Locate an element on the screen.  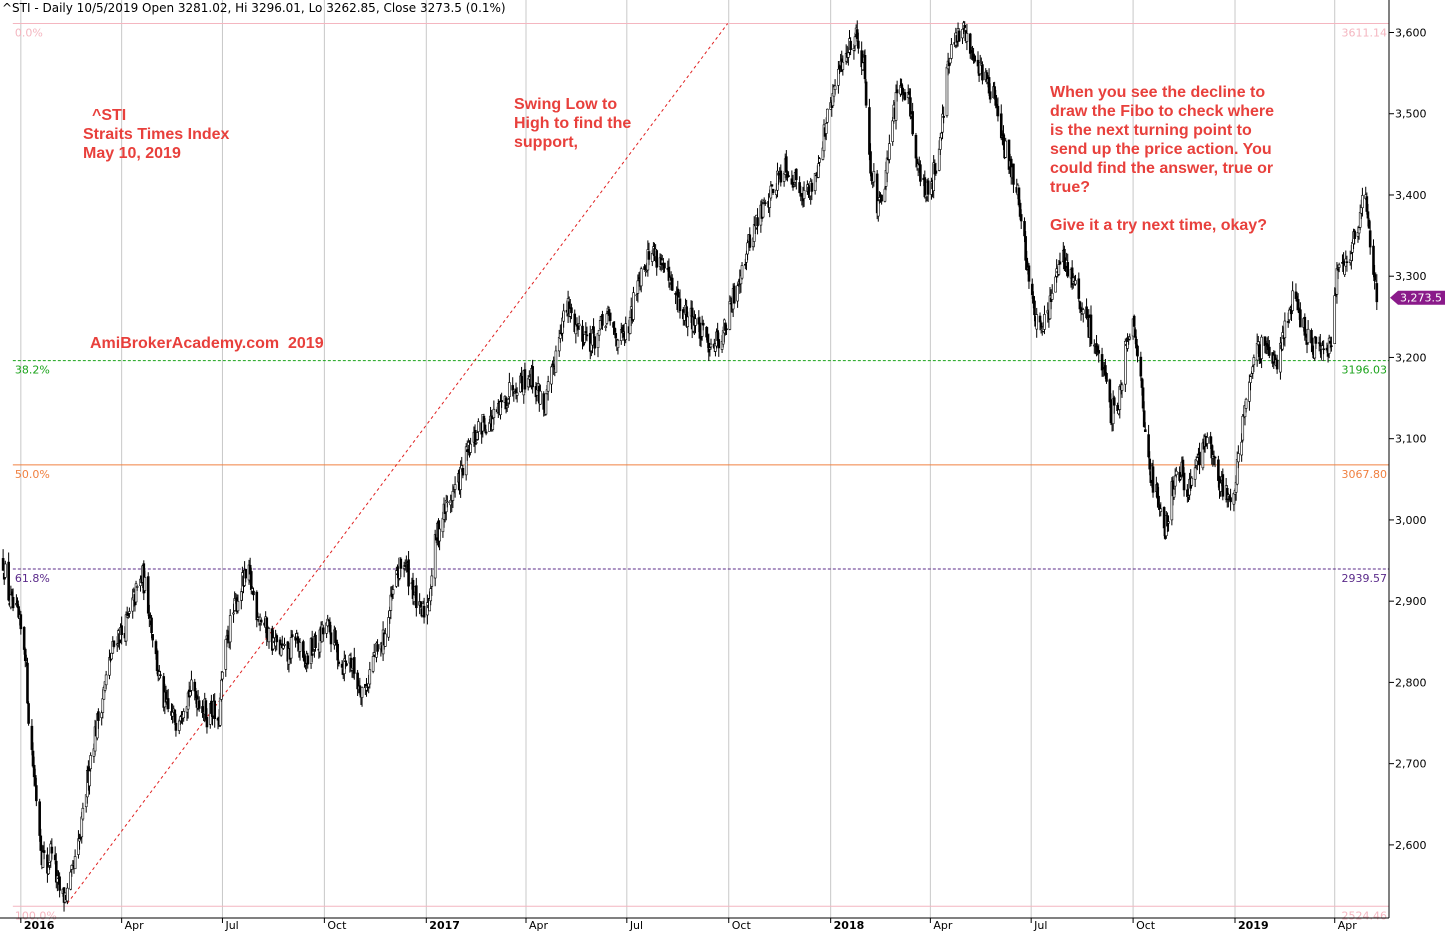
x-tick-label: 2016 is located at coordinates (39, 925).